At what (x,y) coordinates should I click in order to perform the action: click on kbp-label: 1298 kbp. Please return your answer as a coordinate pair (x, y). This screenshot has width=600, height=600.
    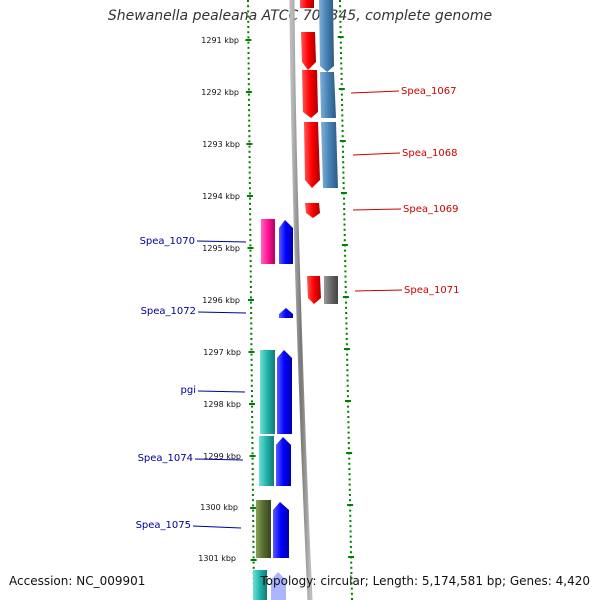
    Looking at the image, I should click on (222, 404).